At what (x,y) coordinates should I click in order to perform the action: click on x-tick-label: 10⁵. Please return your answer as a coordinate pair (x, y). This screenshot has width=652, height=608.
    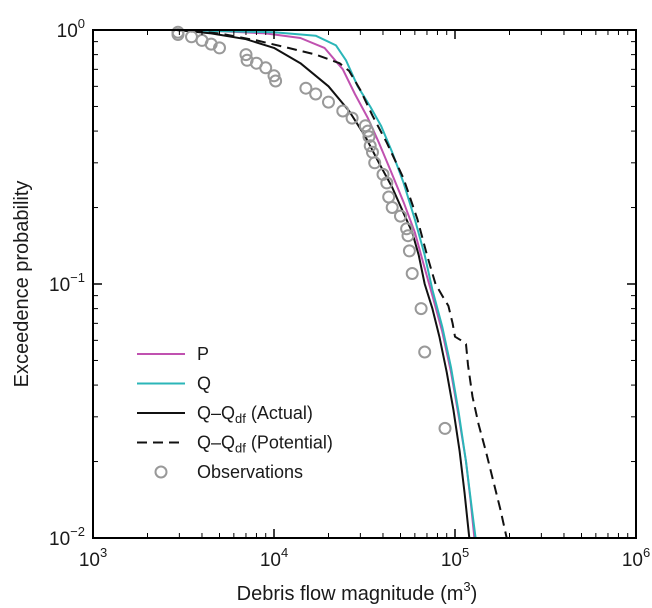
    Looking at the image, I should click on (455, 558).